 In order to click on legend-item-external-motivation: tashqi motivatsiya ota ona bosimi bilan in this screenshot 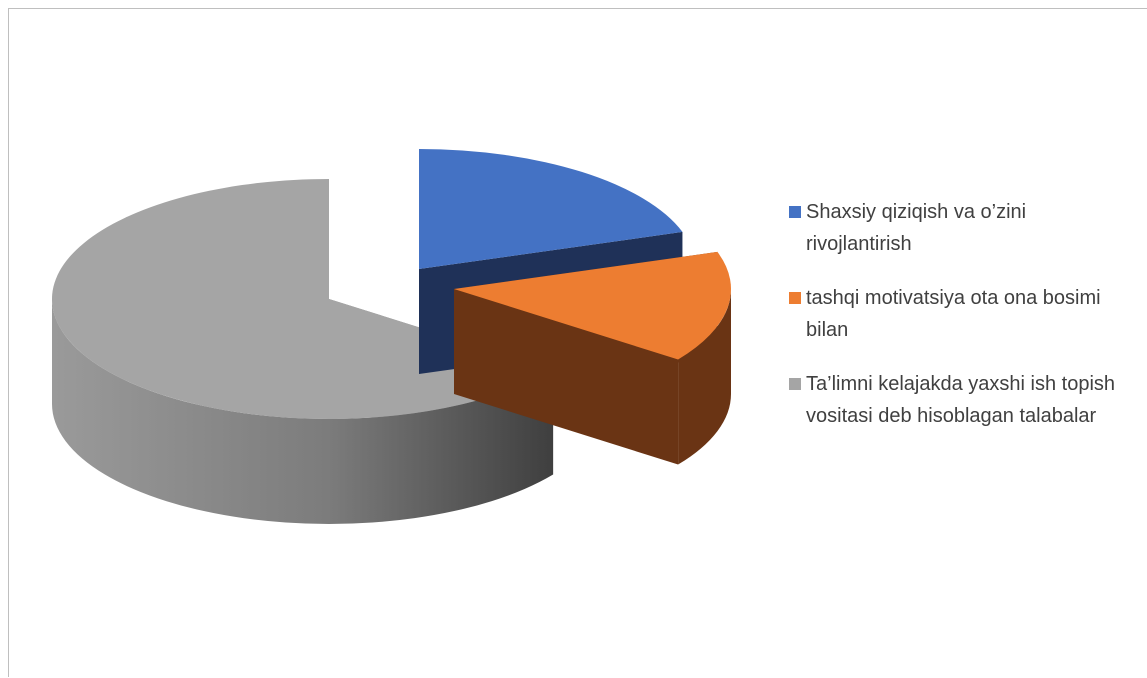, I will do `click(959, 314)`.